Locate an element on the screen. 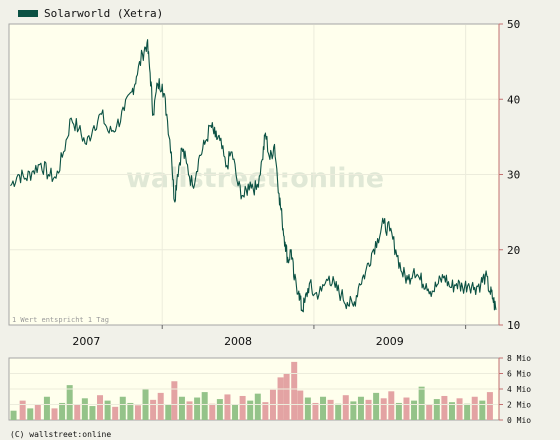  sampling-note: 1 Wert entspricht 1 Tag is located at coordinates (60, 320).